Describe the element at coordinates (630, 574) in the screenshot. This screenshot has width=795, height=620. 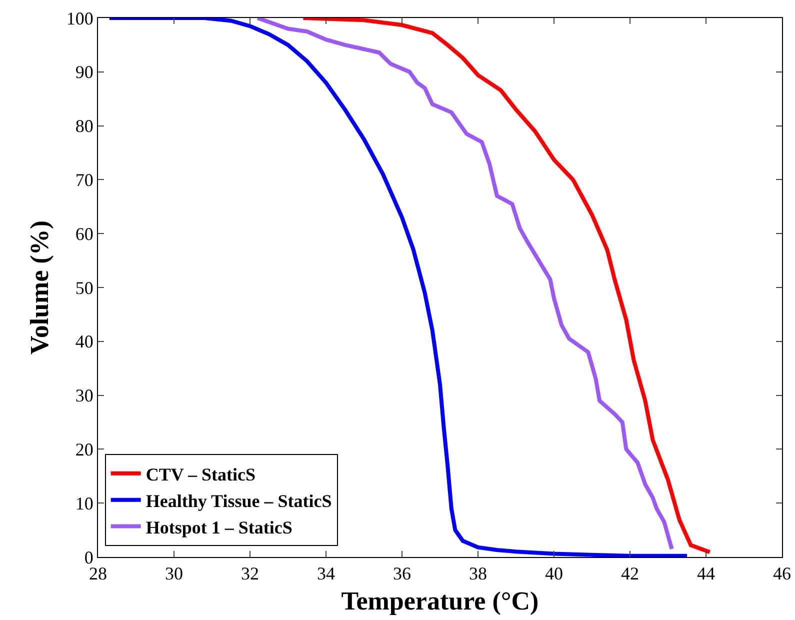
I see `x-tick-label: 42` at that location.